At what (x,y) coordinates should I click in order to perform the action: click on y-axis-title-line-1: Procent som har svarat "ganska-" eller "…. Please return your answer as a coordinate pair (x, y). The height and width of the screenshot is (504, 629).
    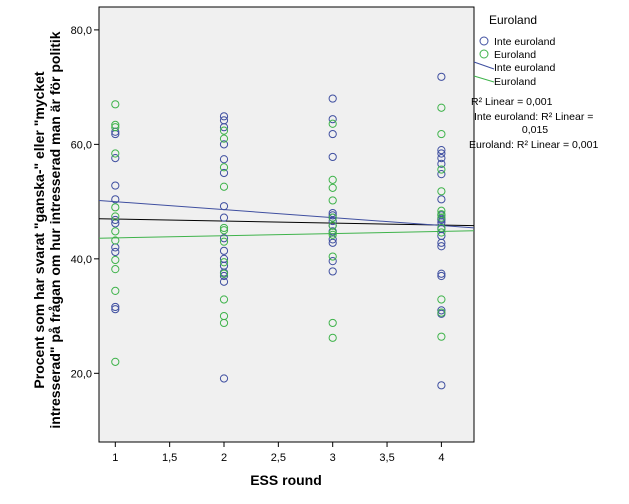
    Looking at the image, I should click on (39, 230).